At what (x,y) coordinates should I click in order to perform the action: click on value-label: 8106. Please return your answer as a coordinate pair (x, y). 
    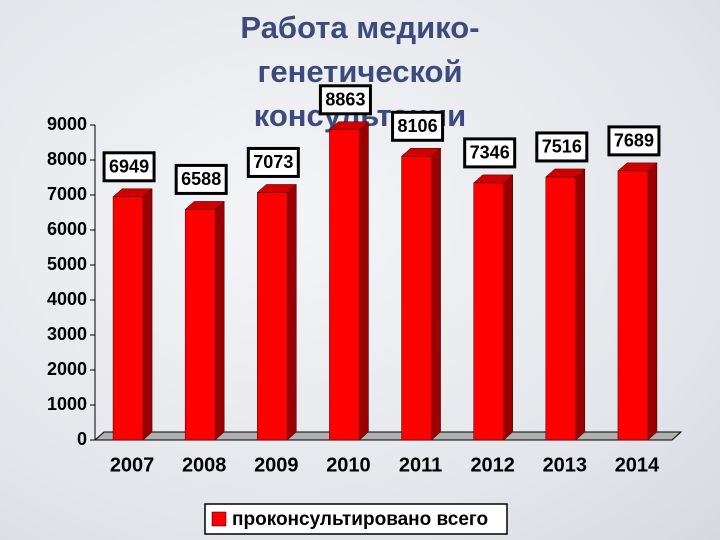
    Looking at the image, I should click on (418, 126).